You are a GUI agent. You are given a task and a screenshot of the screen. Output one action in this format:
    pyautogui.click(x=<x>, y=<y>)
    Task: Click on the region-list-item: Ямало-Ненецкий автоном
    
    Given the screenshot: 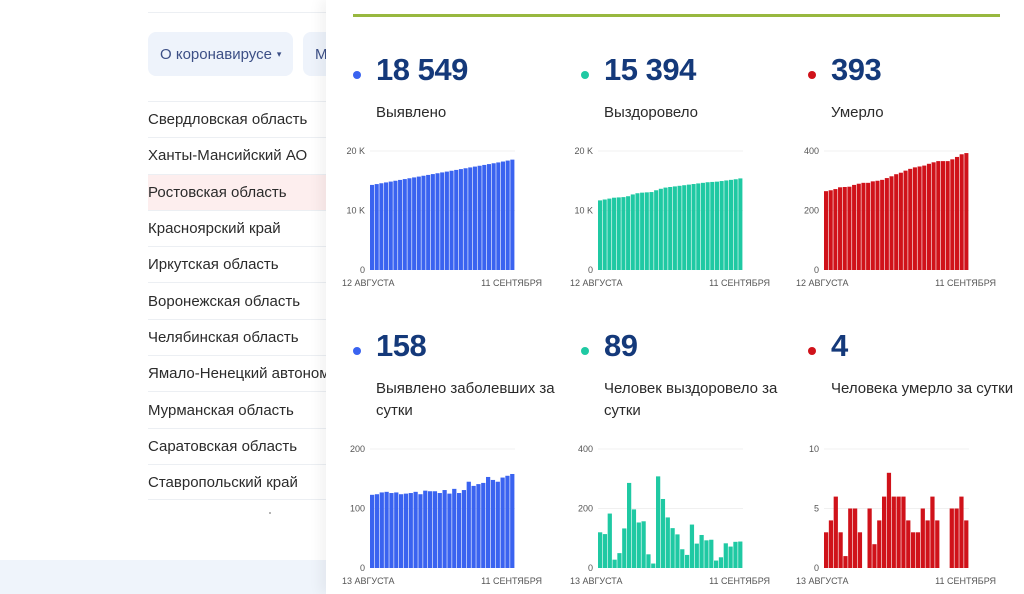 What is the action you would take?
    pyautogui.click(x=238, y=373)
    